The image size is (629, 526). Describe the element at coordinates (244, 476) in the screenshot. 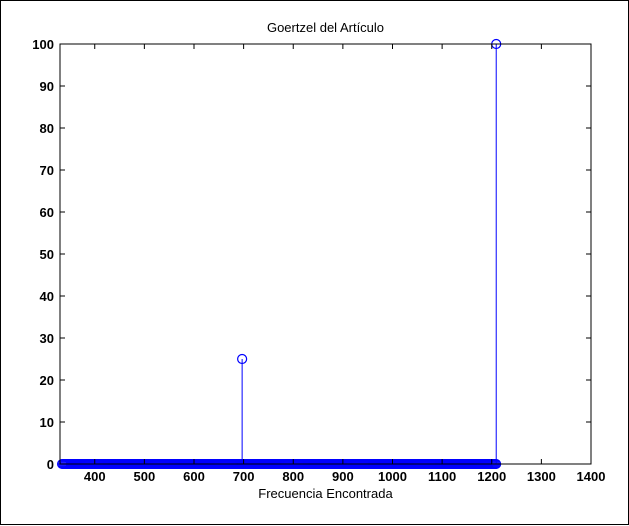

I see `x-tick-label: 700` at that location.